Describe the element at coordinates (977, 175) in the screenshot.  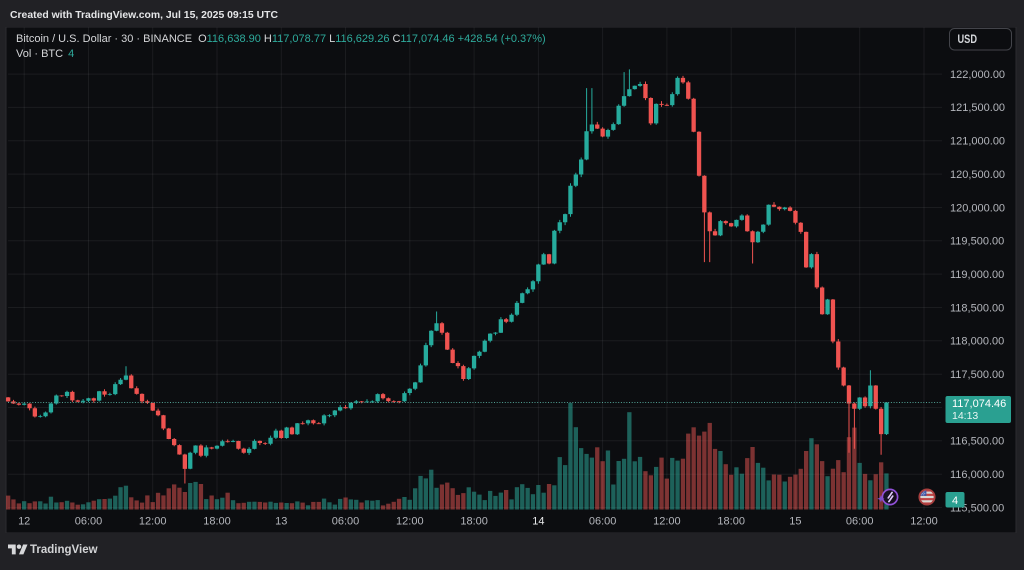
I see `svg-text: 120,500.00` at that location.